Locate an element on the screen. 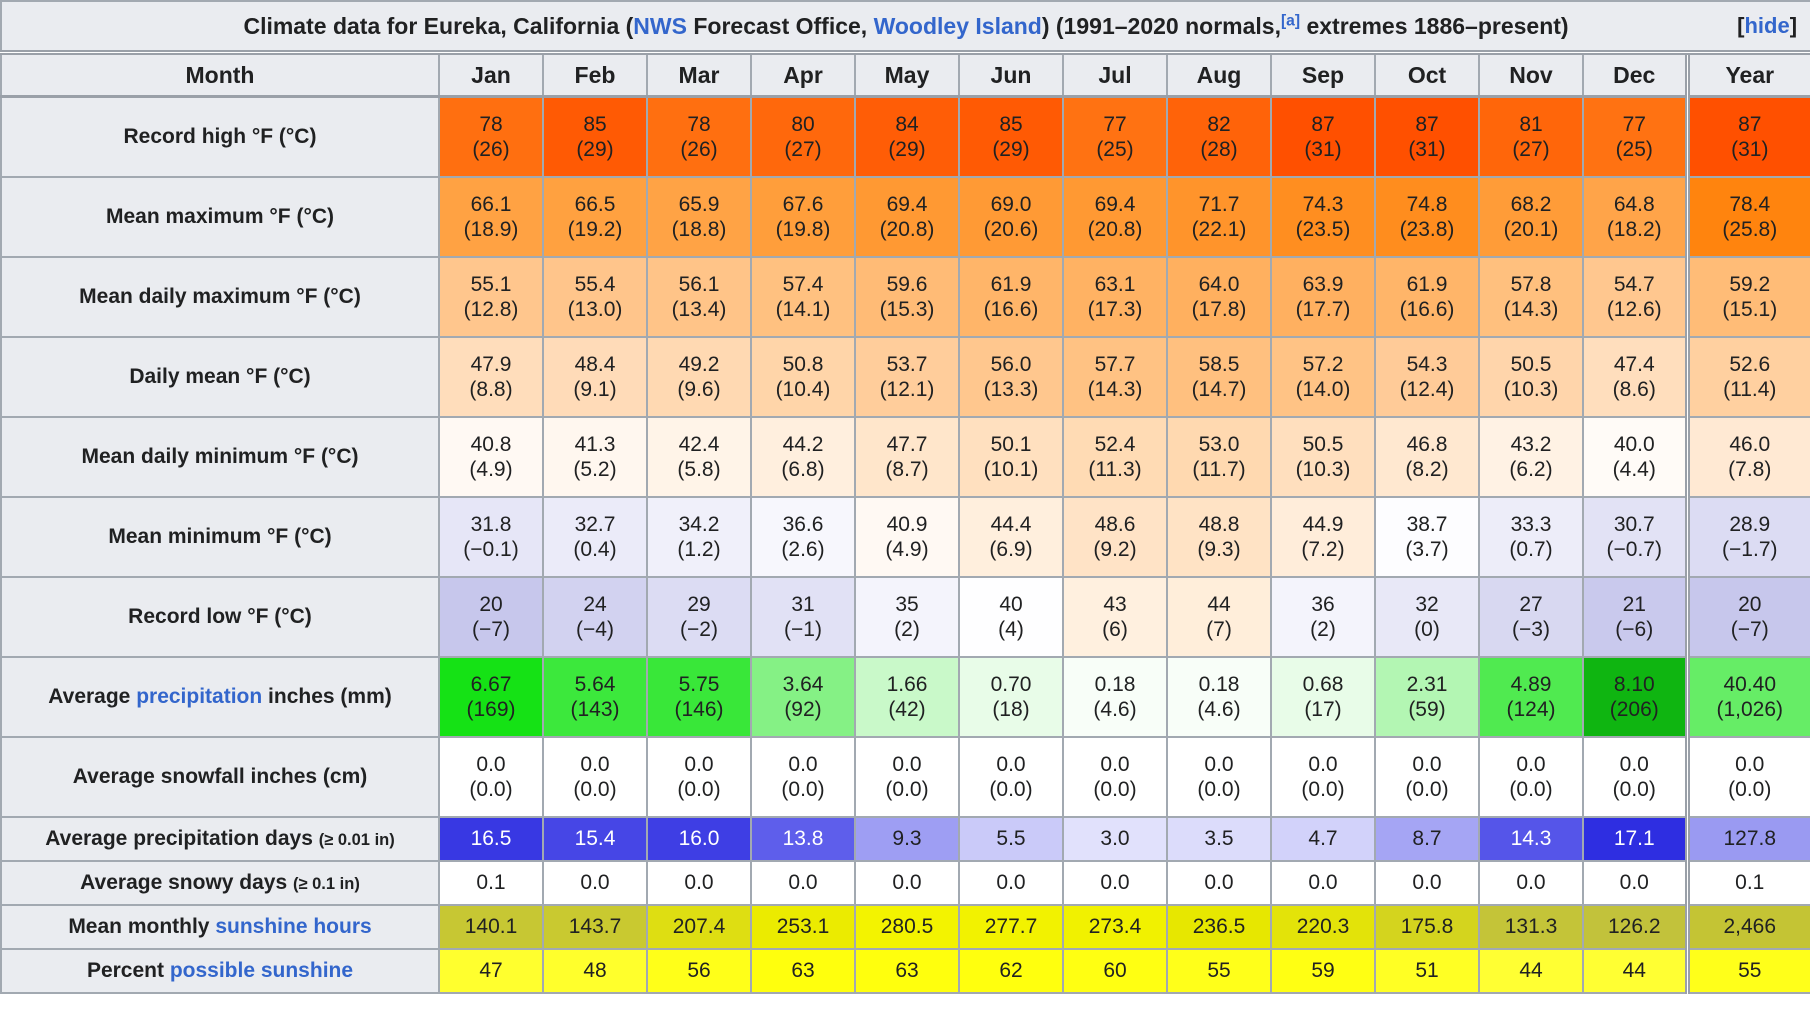 The image size is (1810, 1018). cell-value: 0.1 is located at coordinates (1750, 882).